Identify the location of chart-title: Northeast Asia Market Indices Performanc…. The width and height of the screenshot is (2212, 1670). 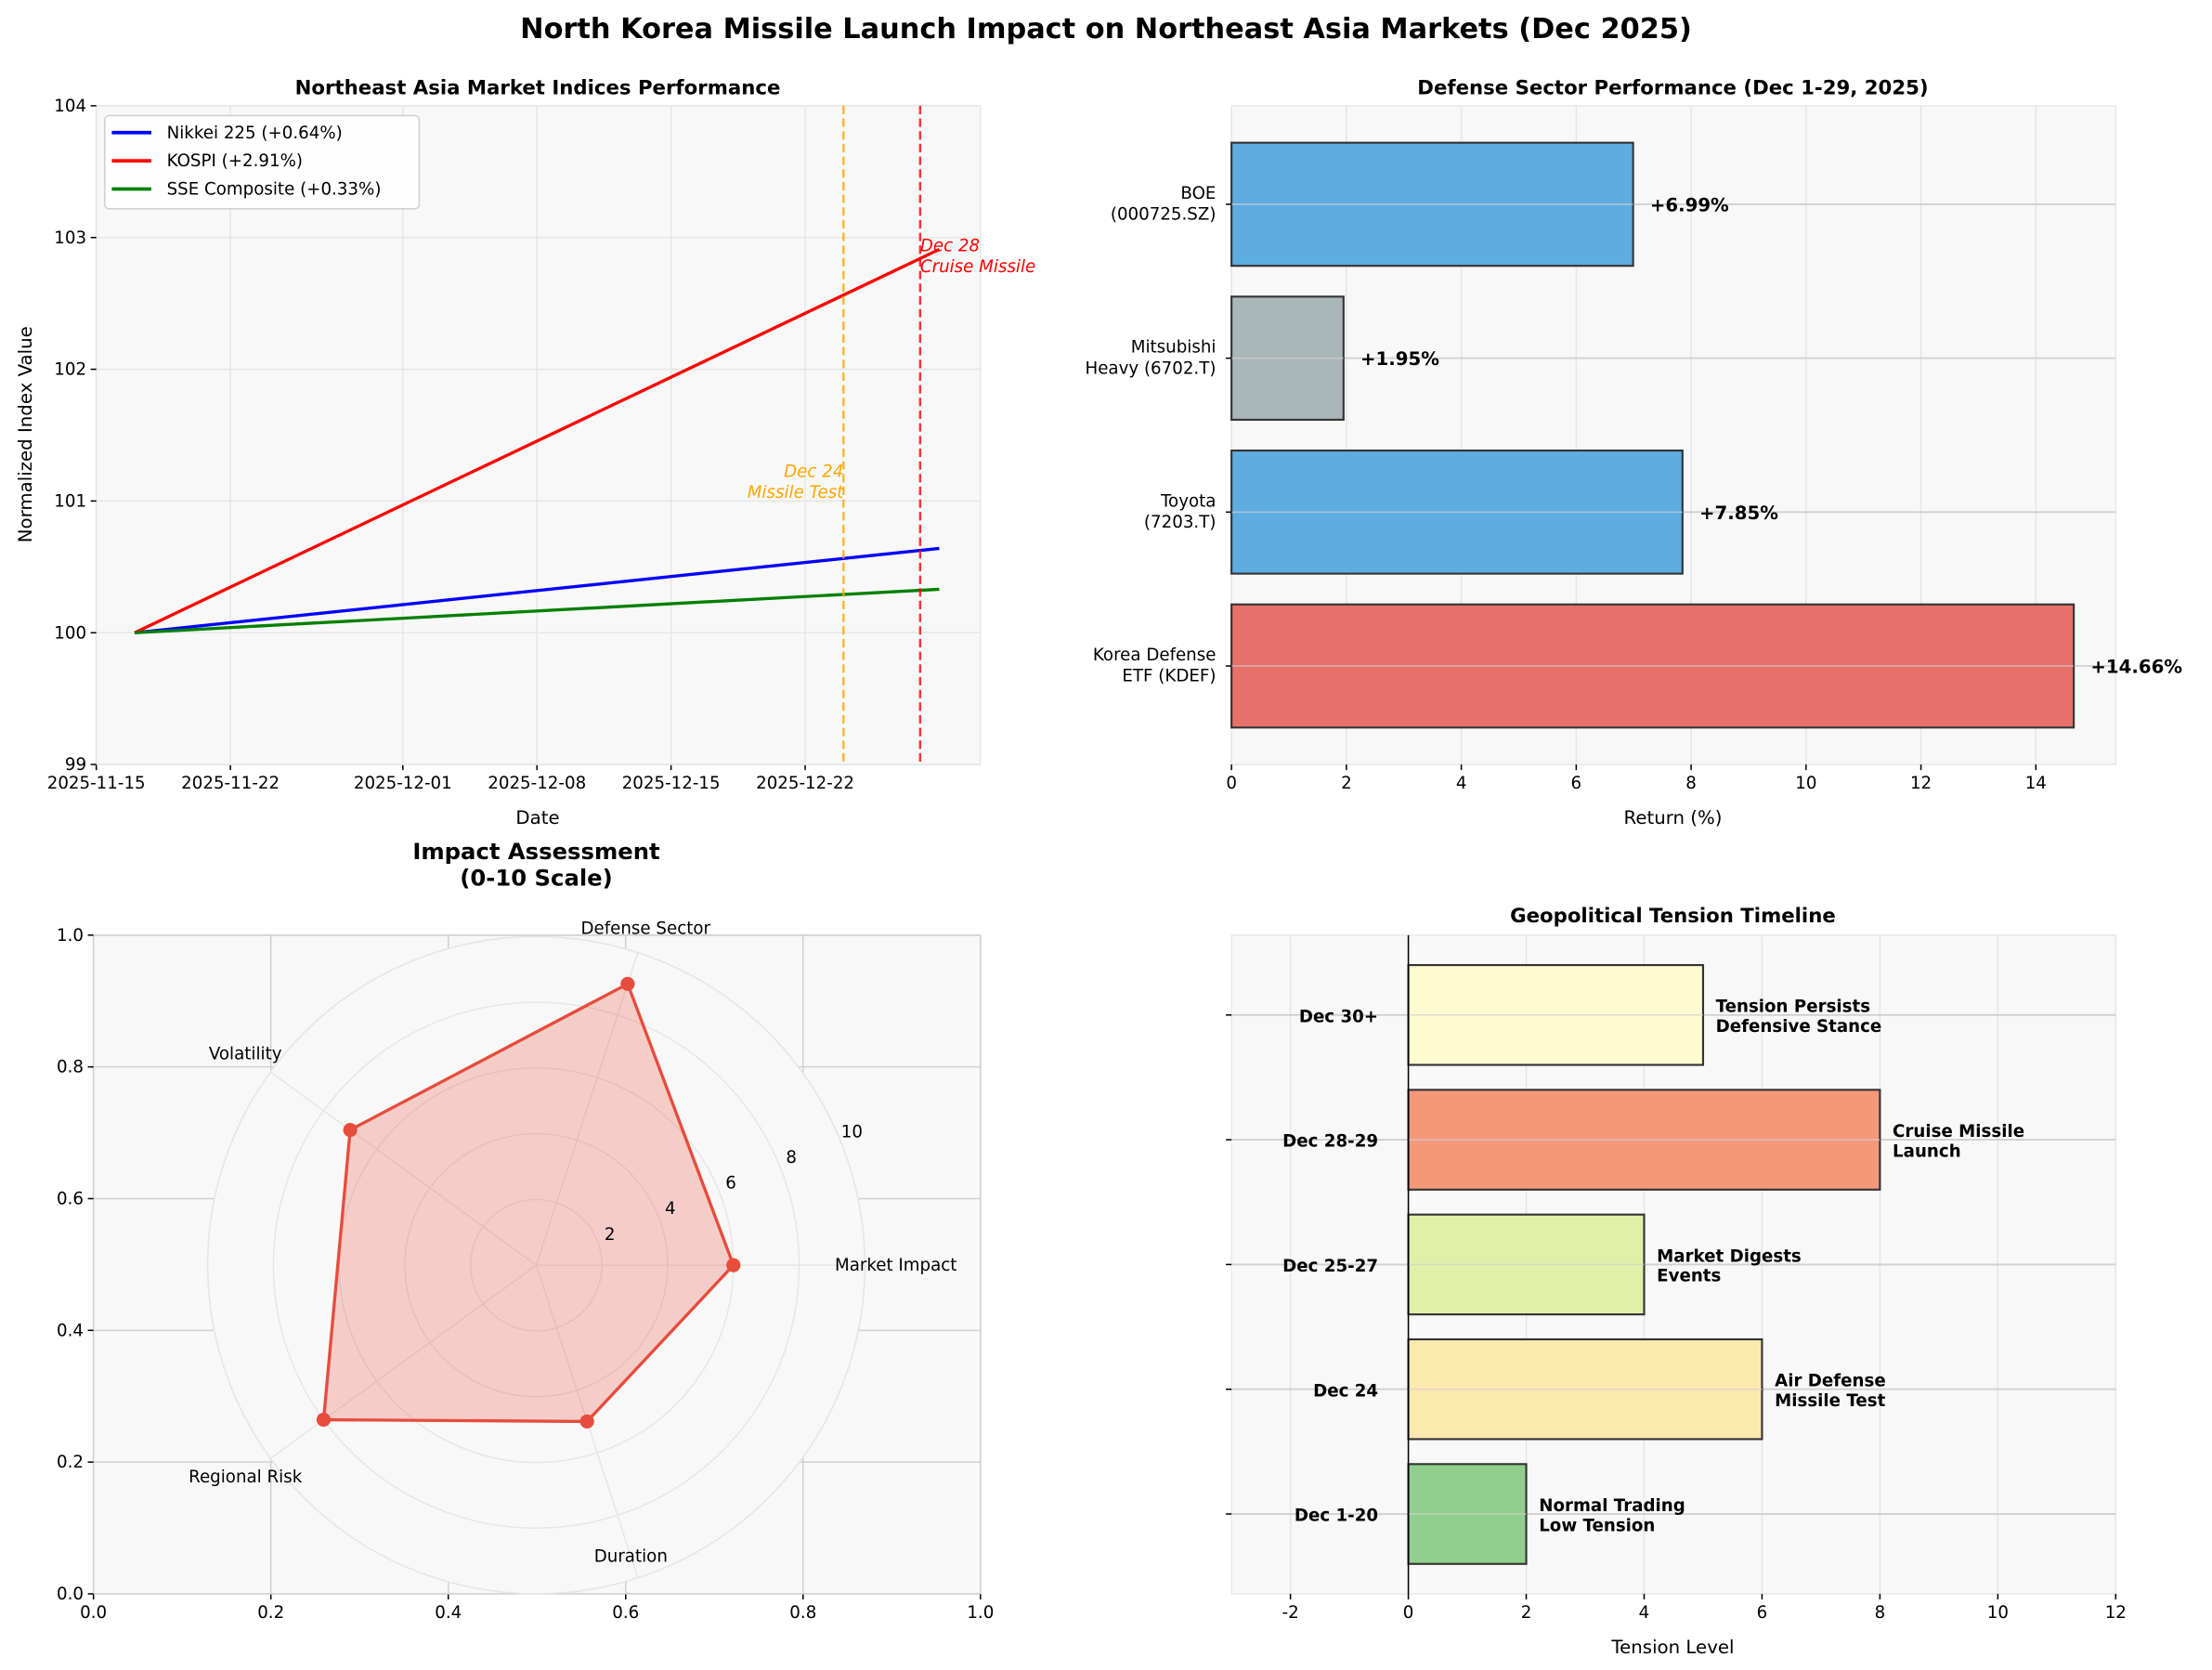
(538, 88).